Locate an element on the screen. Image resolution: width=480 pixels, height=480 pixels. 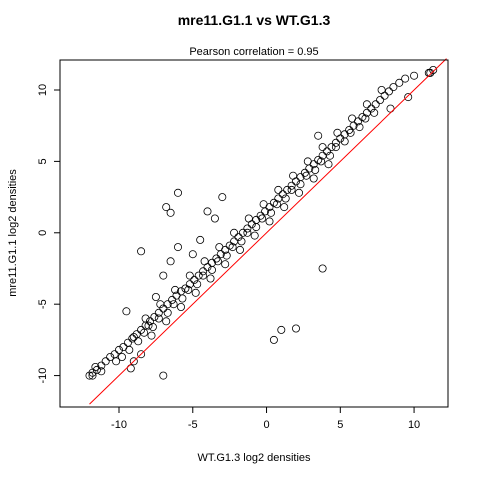
chart-subtitle: Pearson correlation = 0.95 is located at coordinates (253, 52).